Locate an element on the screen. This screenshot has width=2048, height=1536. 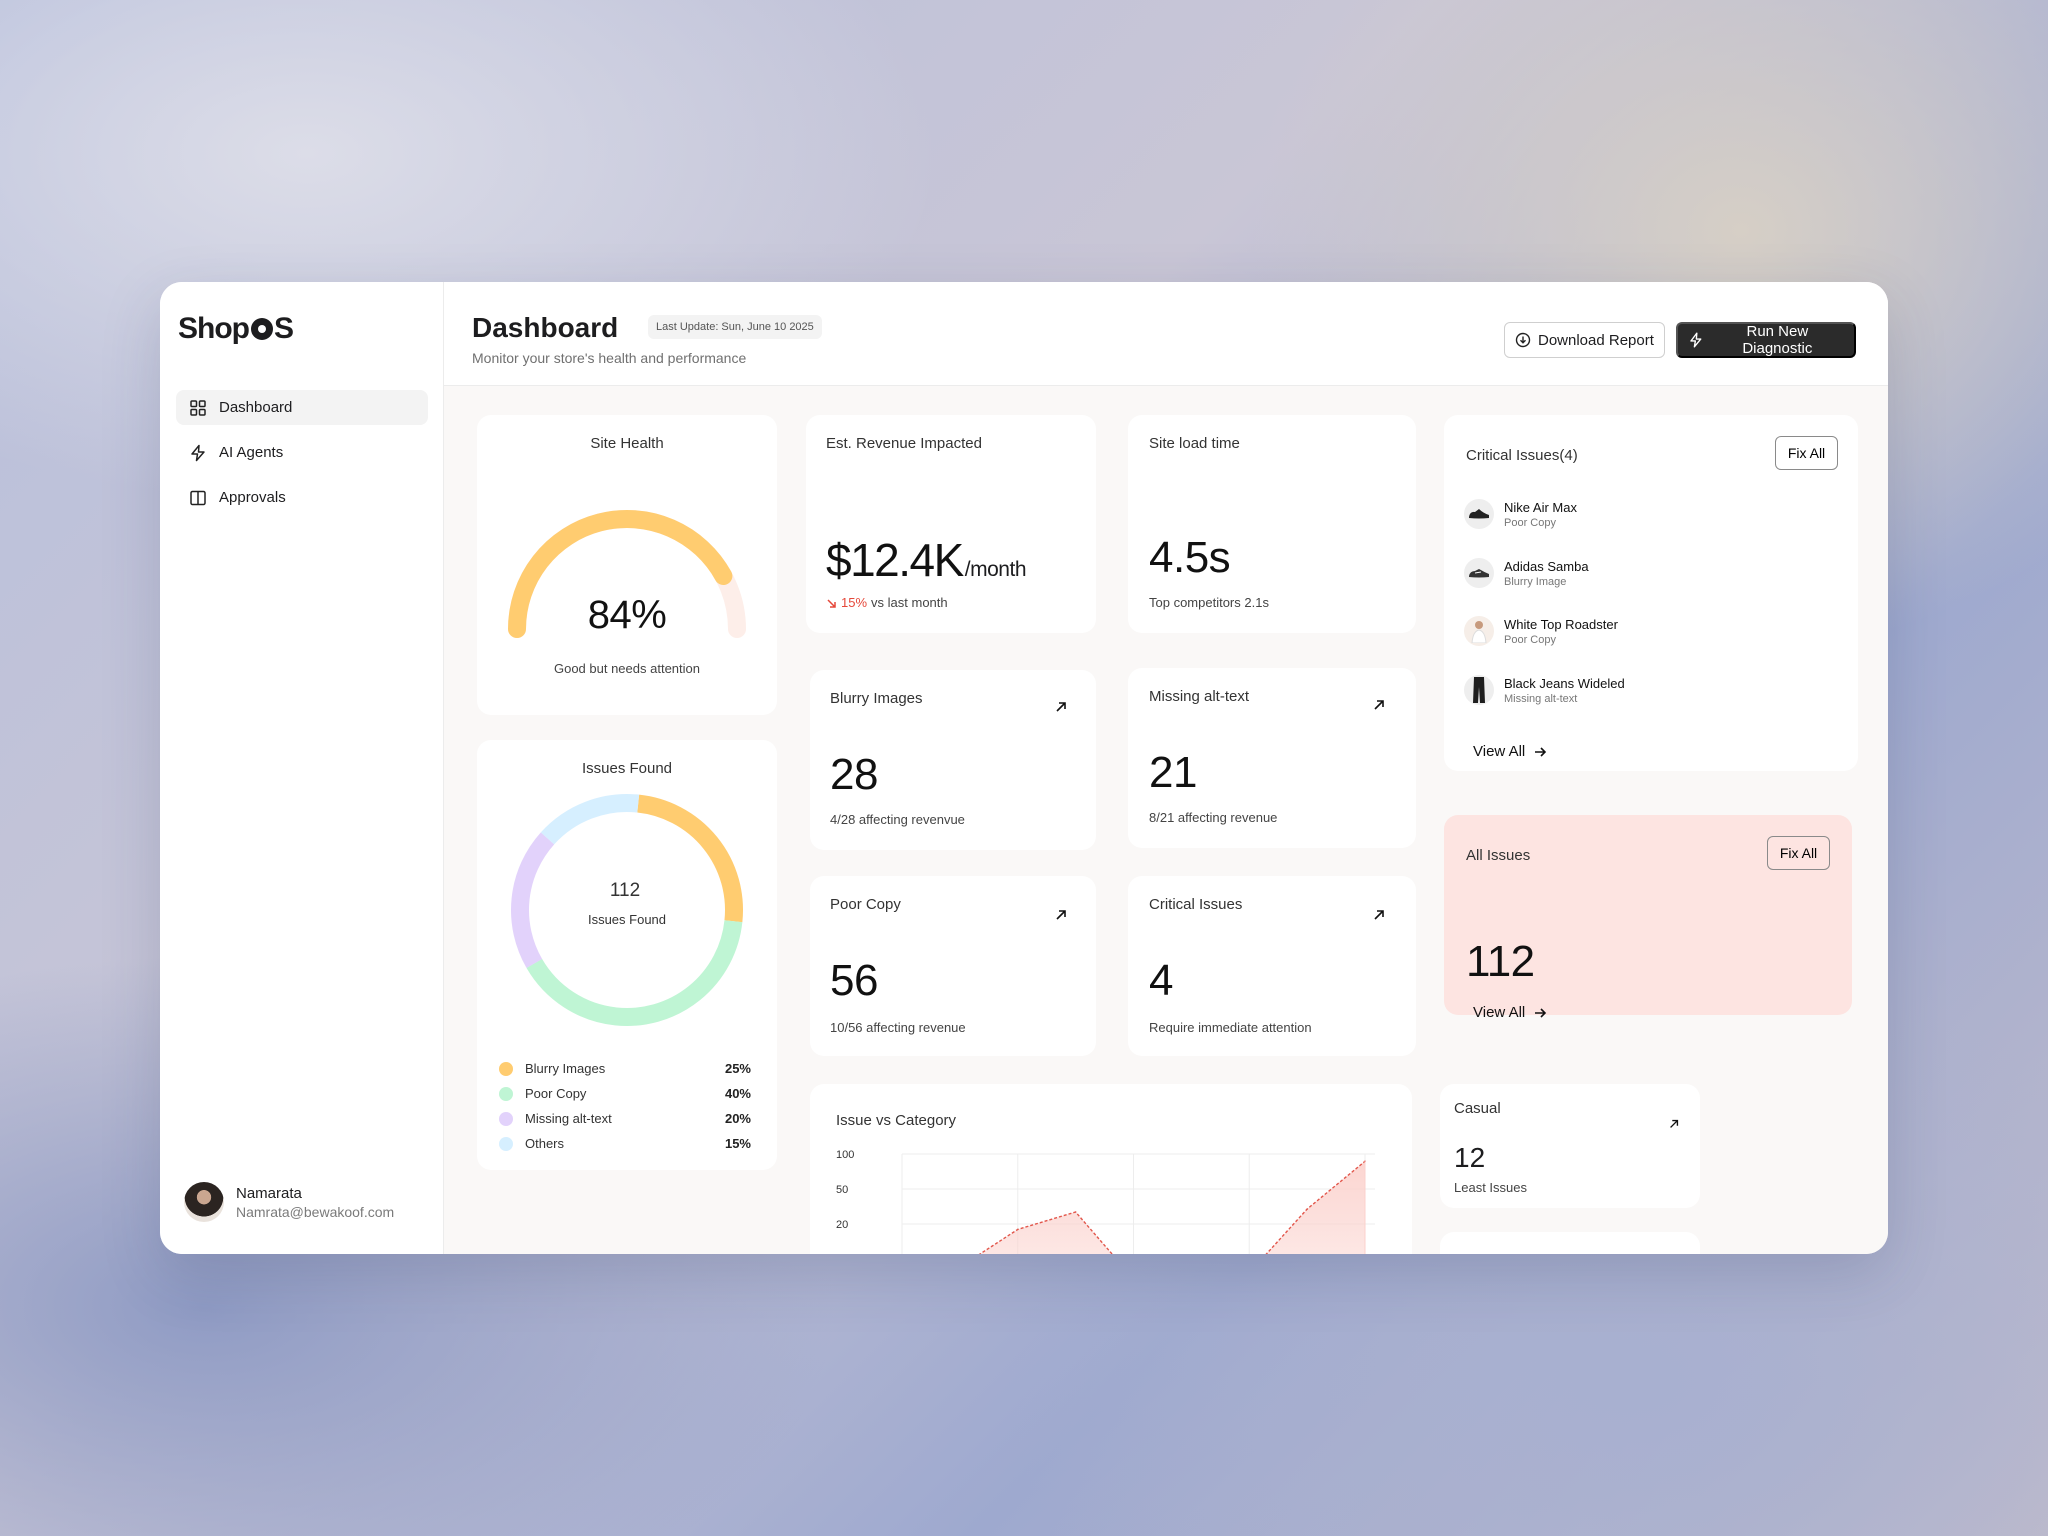
blurry-images-value: 28 is located at coordinates (854, 774).